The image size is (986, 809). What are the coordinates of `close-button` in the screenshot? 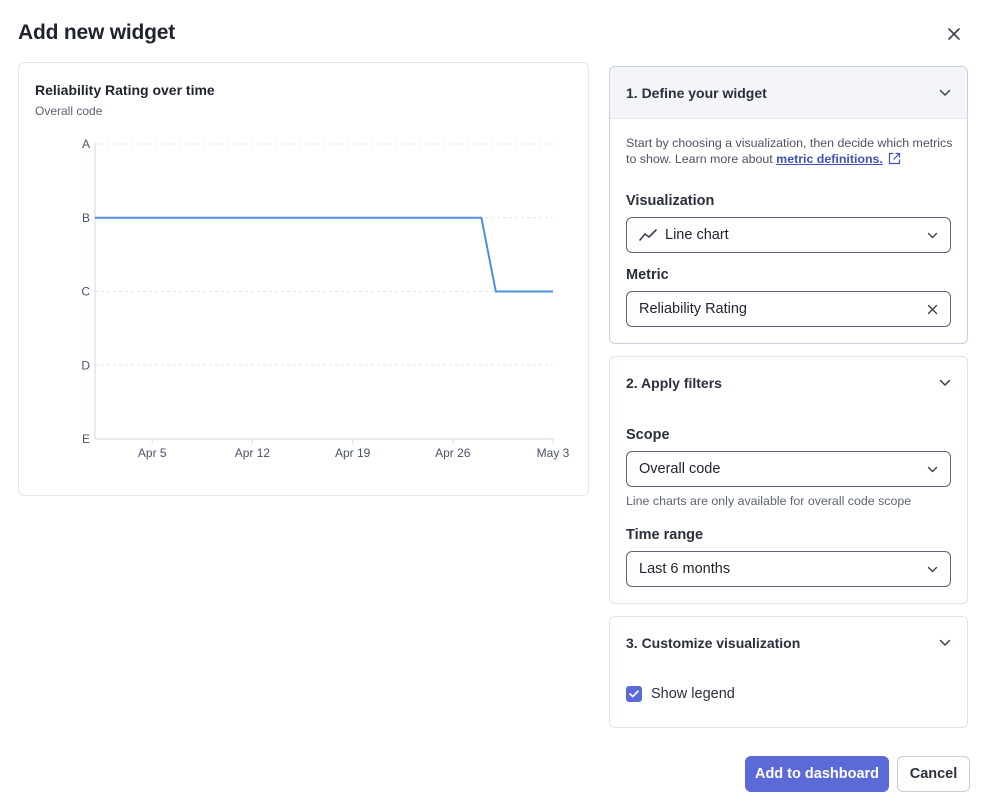 It's located at (954, 34).